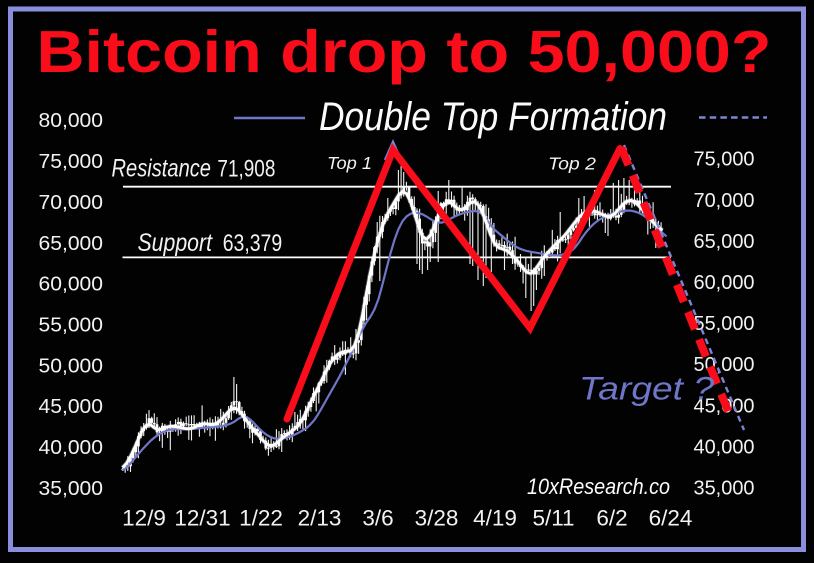 The height and width of the screenshot is (563, 814). I want to click on svg-text: Support, so click(175, 243).